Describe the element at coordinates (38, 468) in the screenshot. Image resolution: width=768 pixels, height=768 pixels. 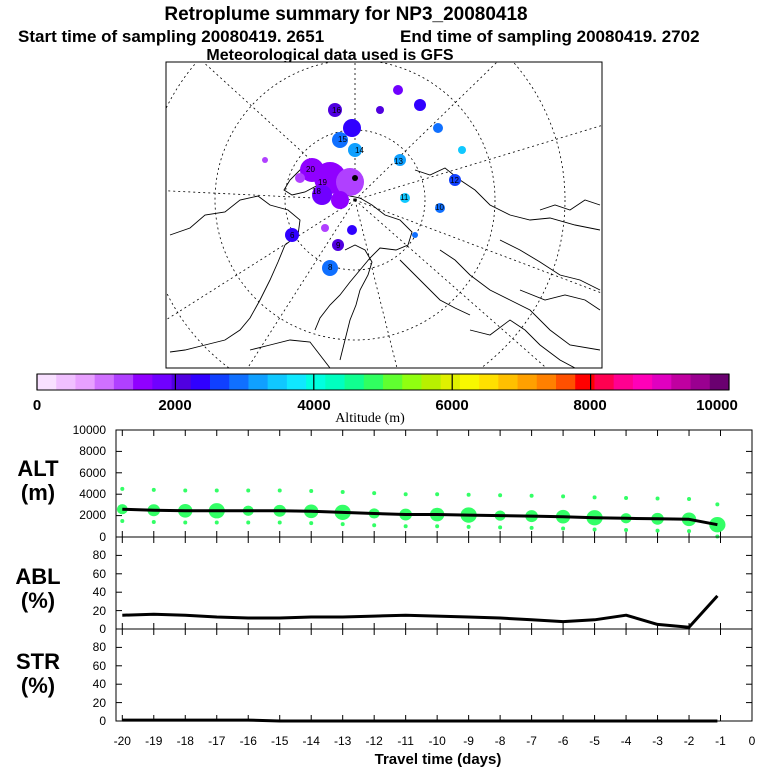
I see `alt-panel-label-top: ALT` at that location.